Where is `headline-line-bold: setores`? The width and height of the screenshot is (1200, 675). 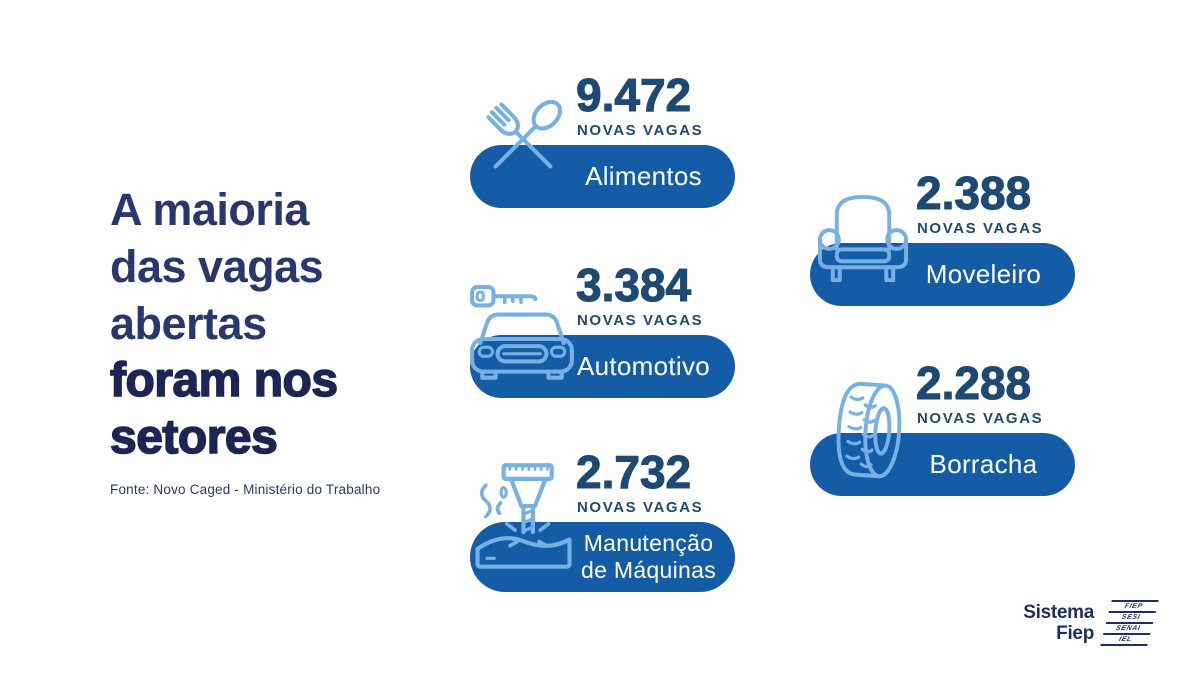 headline-line-bold: setores is located at coordinates (193, 437).